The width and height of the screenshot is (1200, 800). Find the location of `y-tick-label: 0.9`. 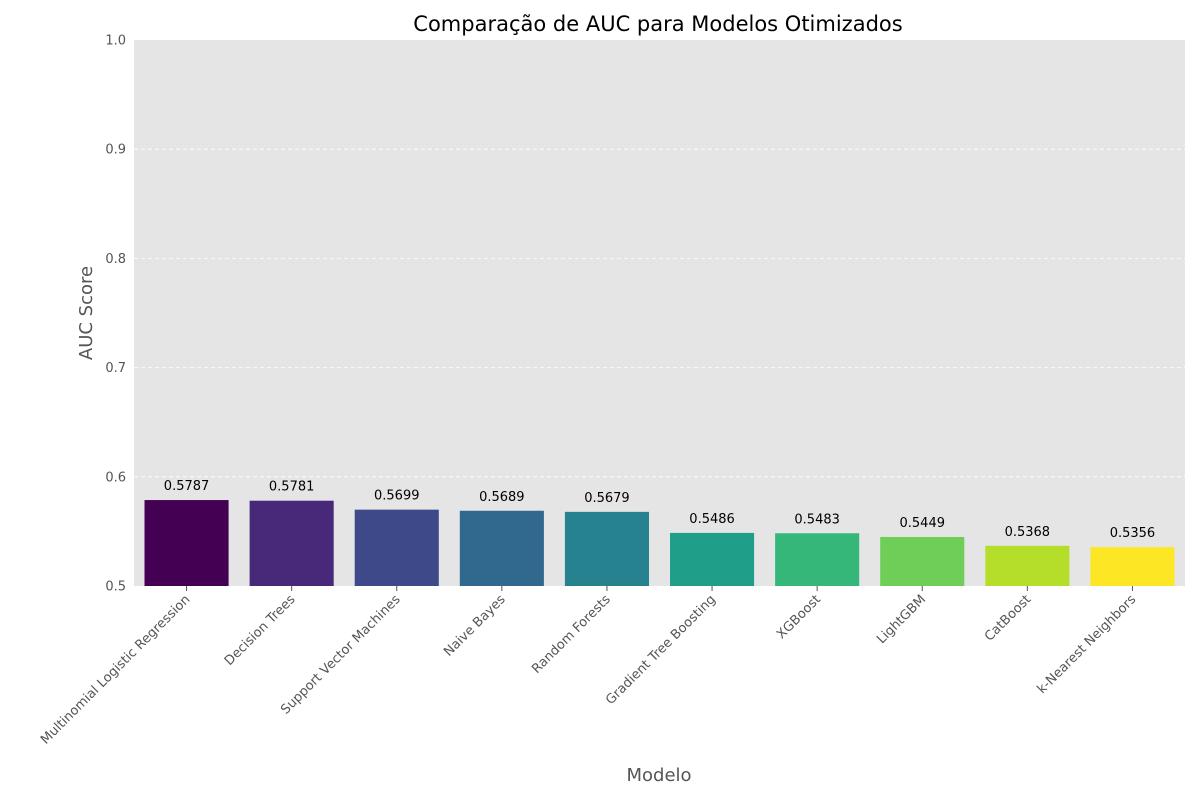

y-tick-label: 0.9 is located at coordinates (115, 150).